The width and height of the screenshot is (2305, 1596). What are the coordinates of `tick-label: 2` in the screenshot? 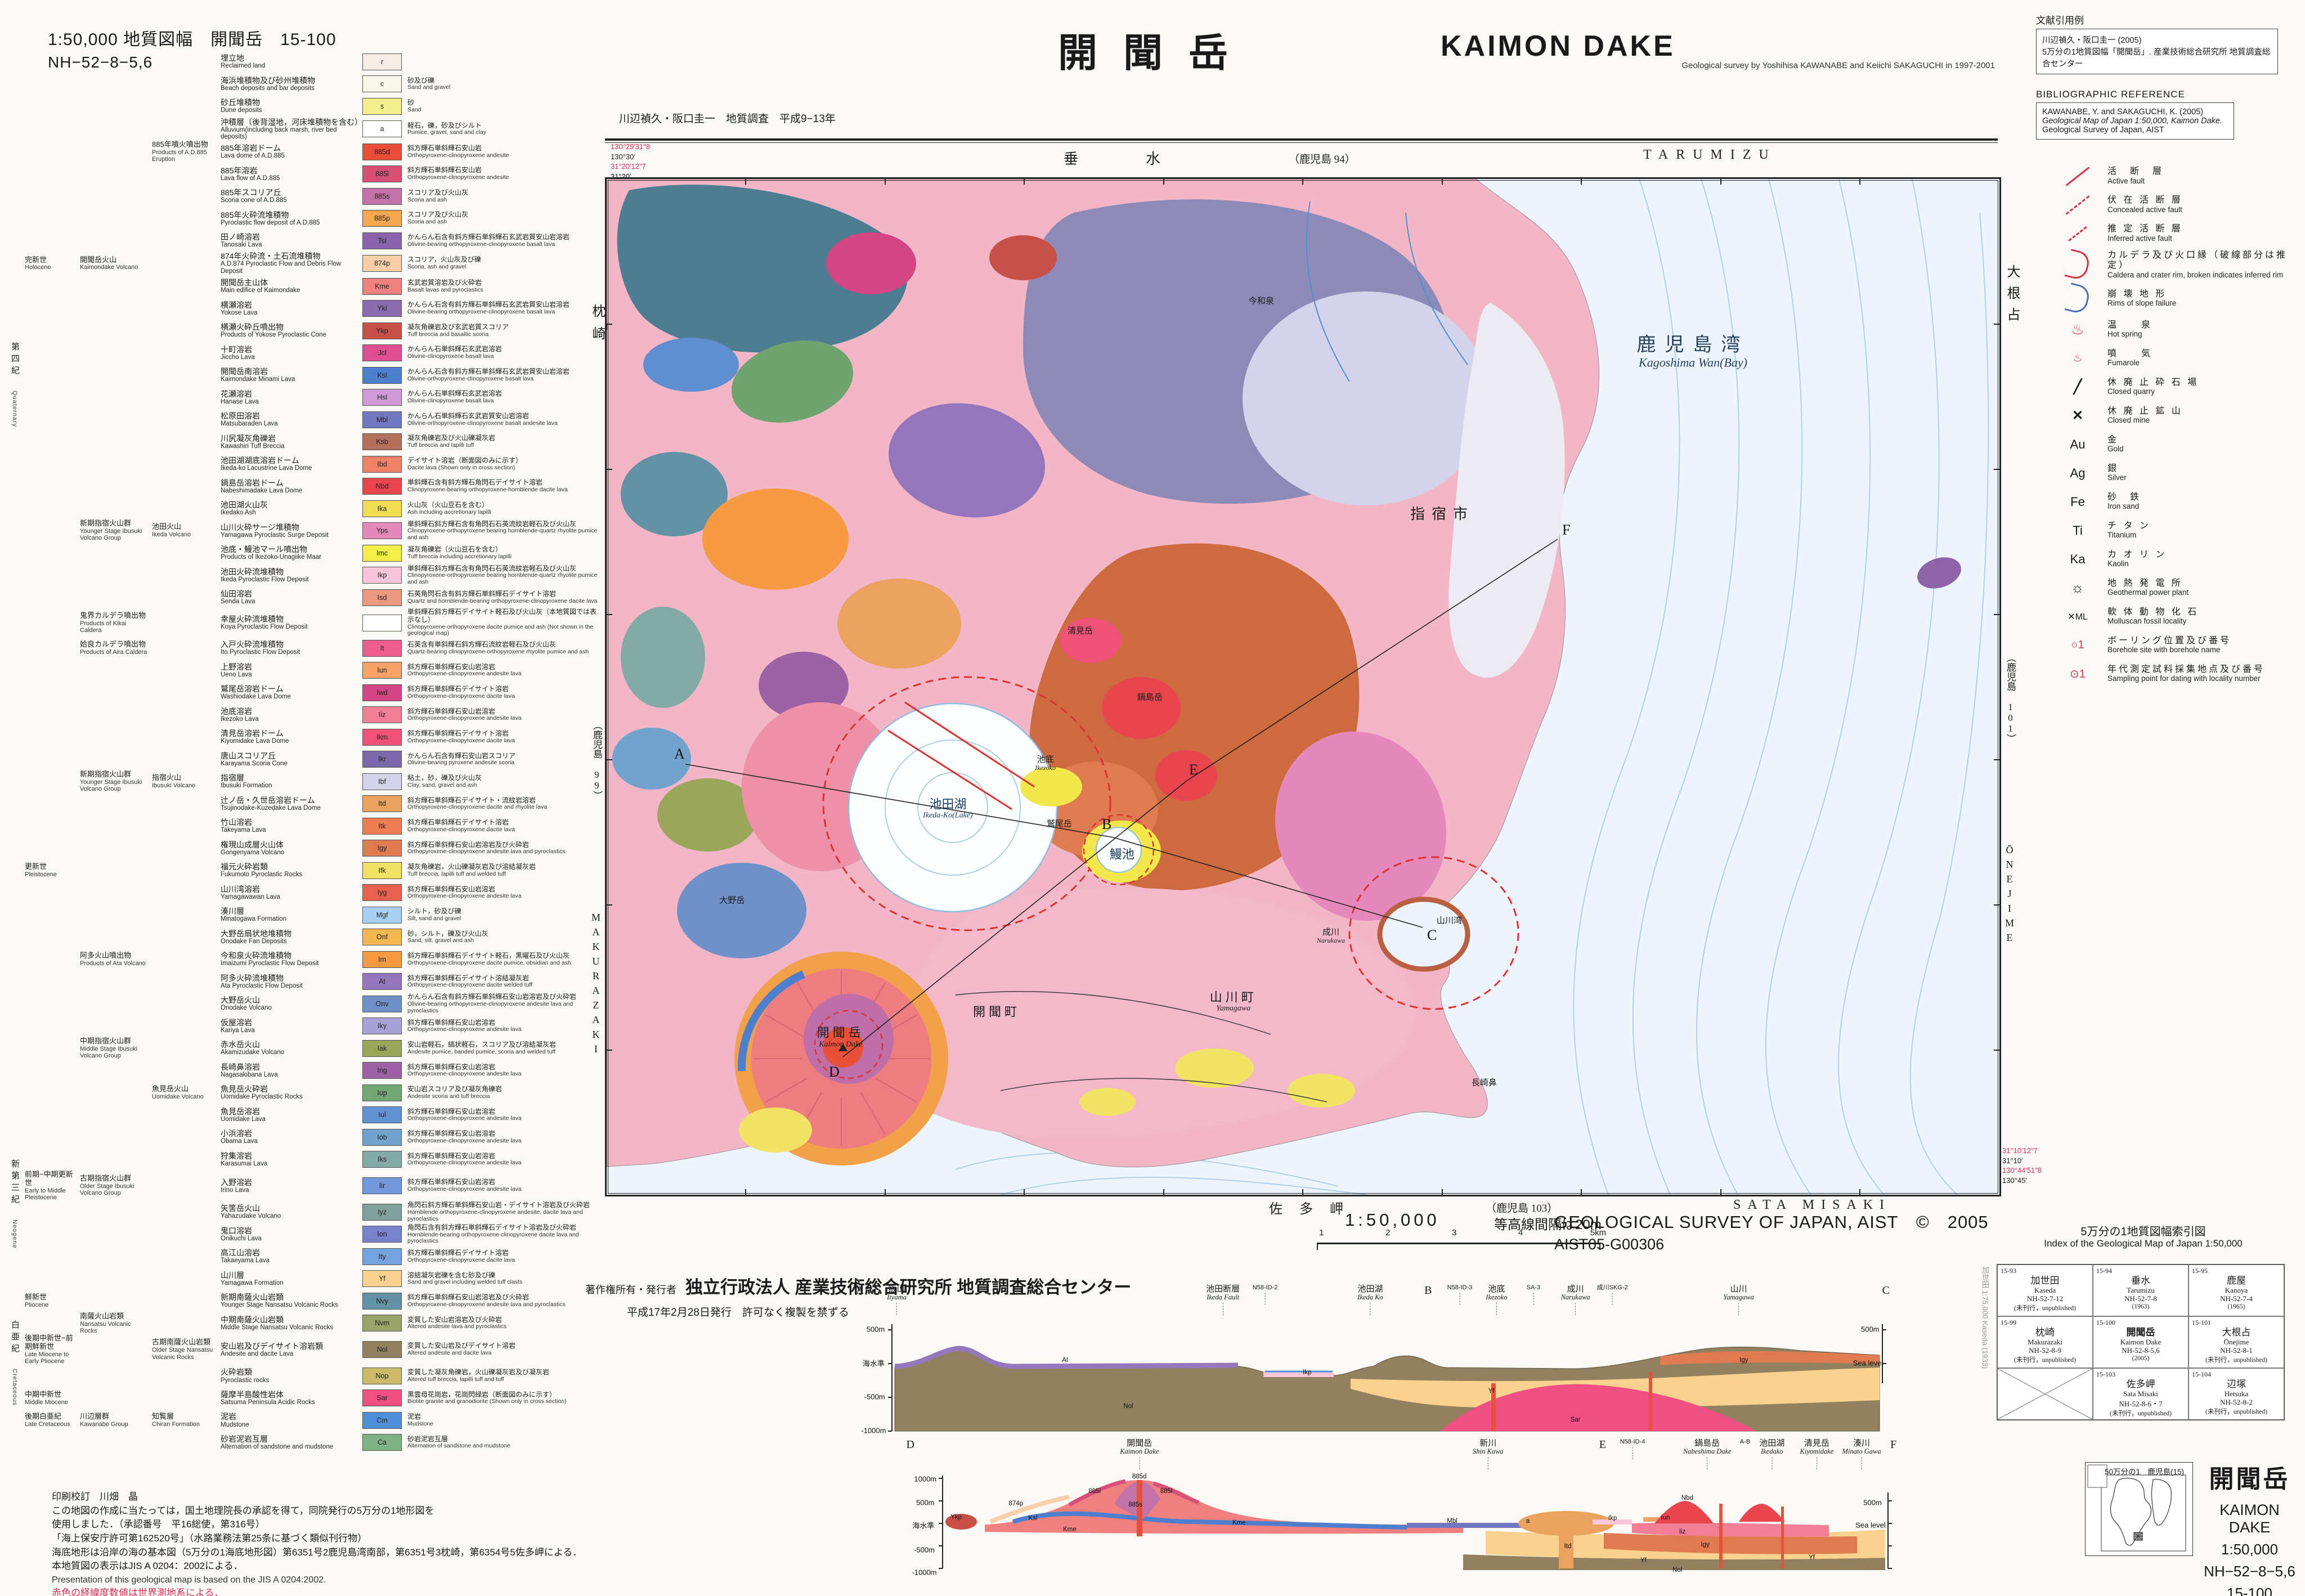 It's located at (1388, 1233).